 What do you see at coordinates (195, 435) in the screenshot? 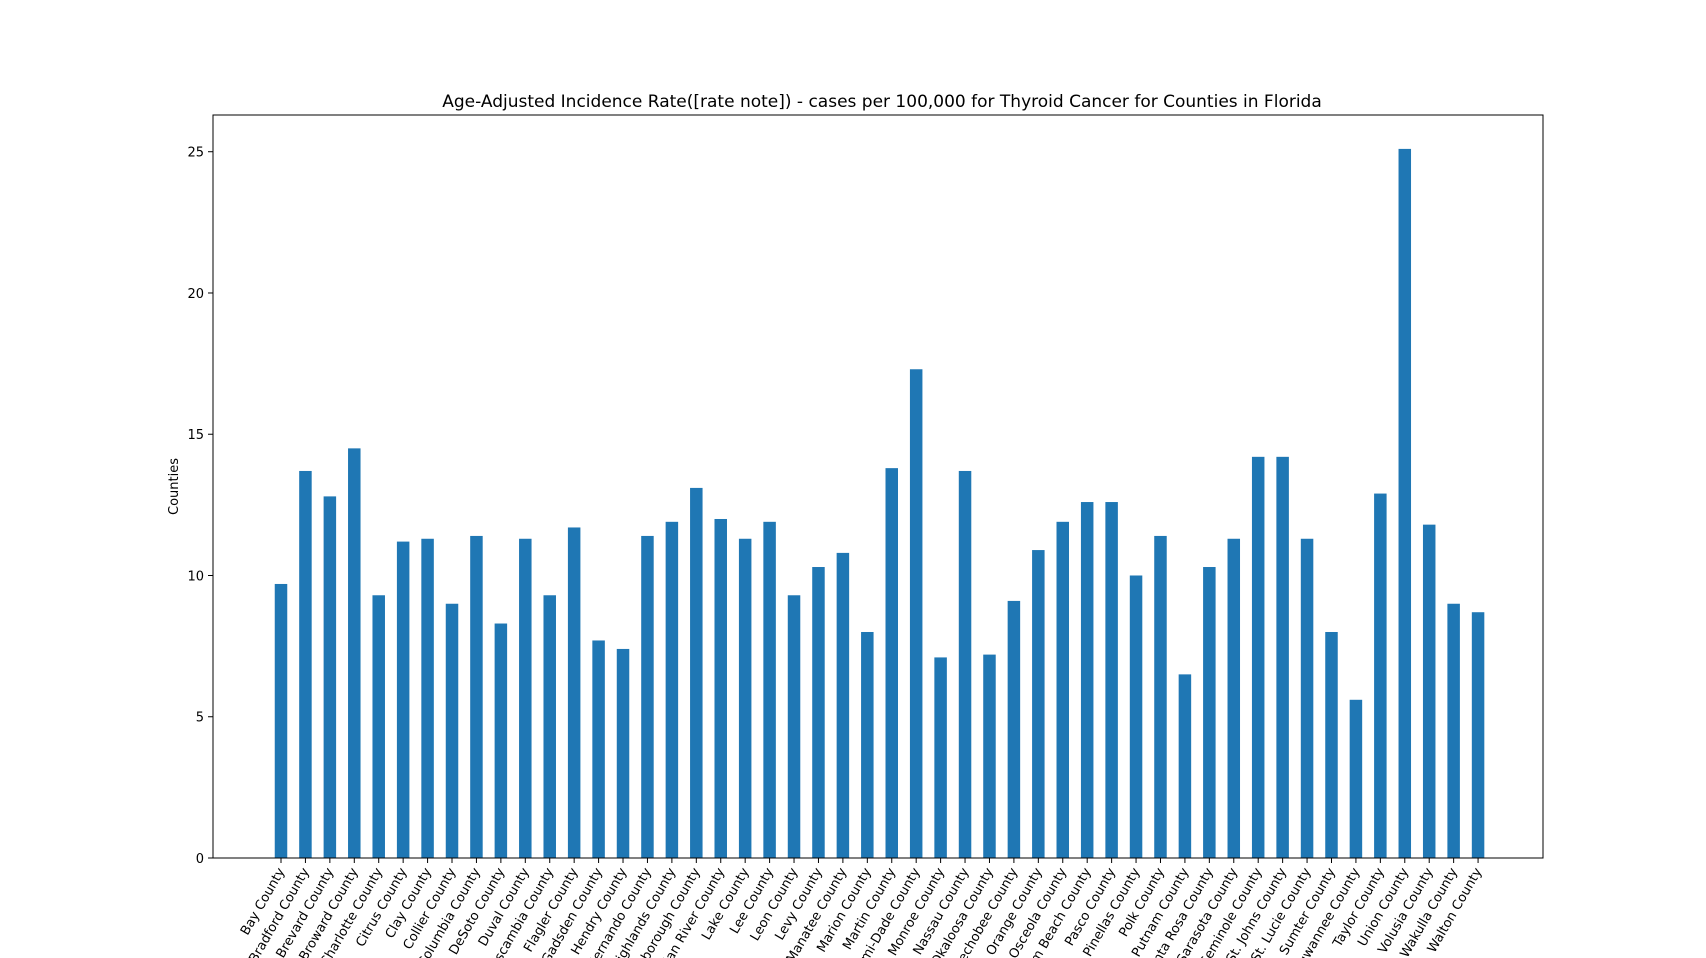
I see `y-tick-label: 15` at bounding box center [195, 435].